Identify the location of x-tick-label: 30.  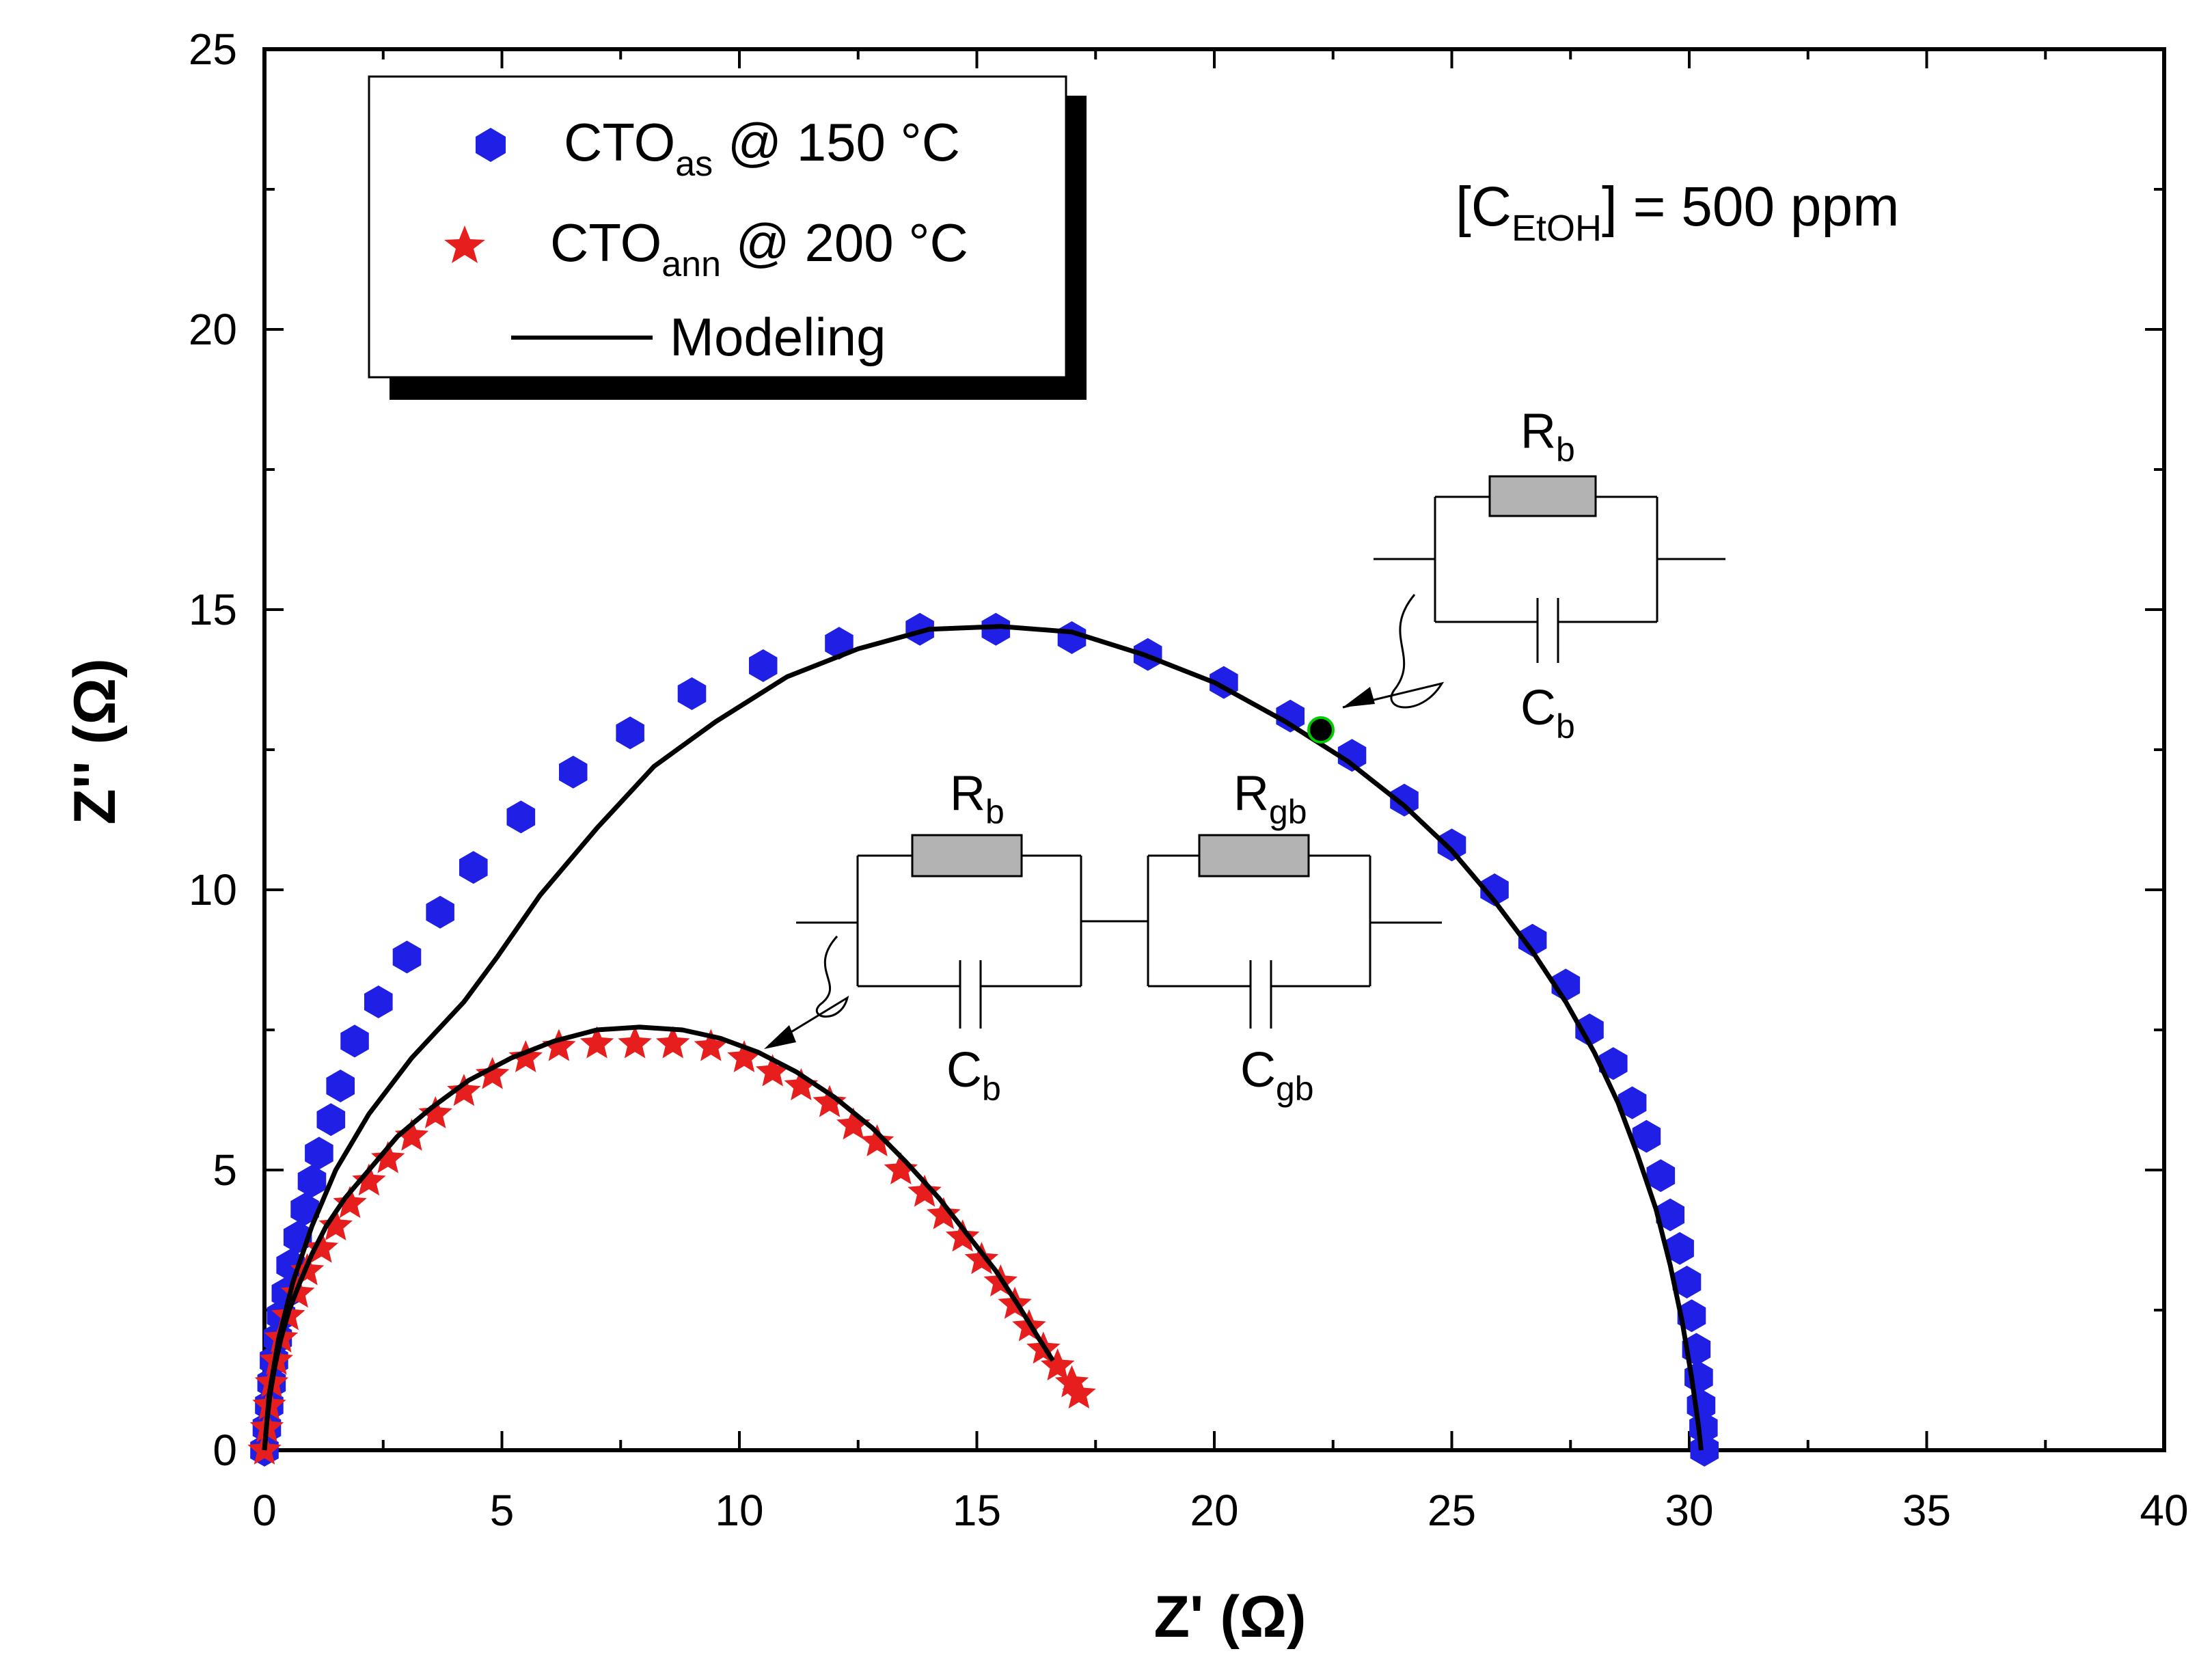
(1689, 1510).